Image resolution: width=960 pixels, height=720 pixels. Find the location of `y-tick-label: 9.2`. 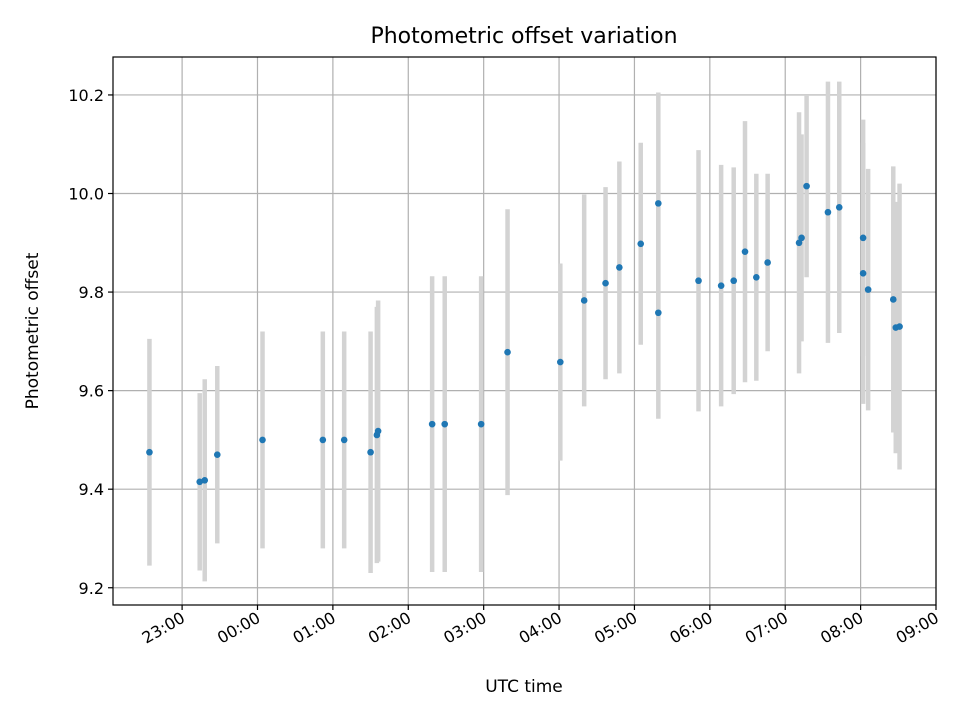

y-tick-label: 9.2 is located at coordinates (91, 588).